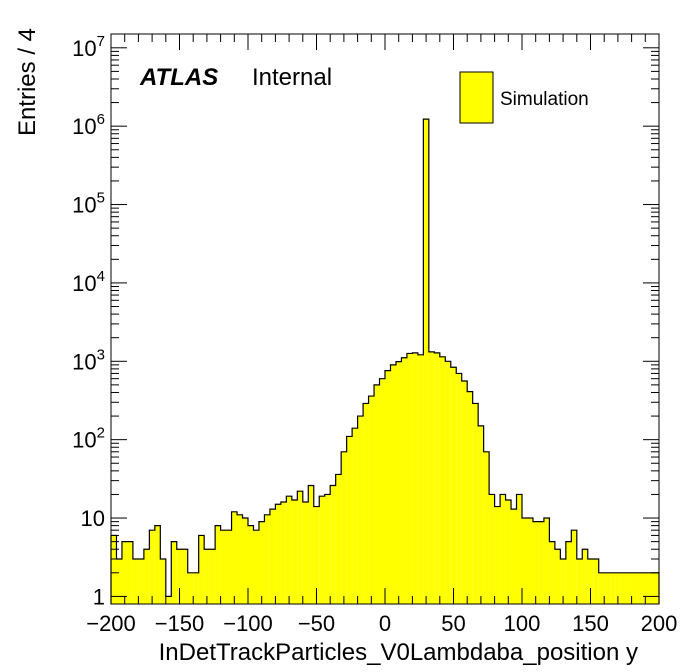 The height and width of the screenshot is (672, 696). I want to click on y-tick-label: 10⁷, so click(88, 47).